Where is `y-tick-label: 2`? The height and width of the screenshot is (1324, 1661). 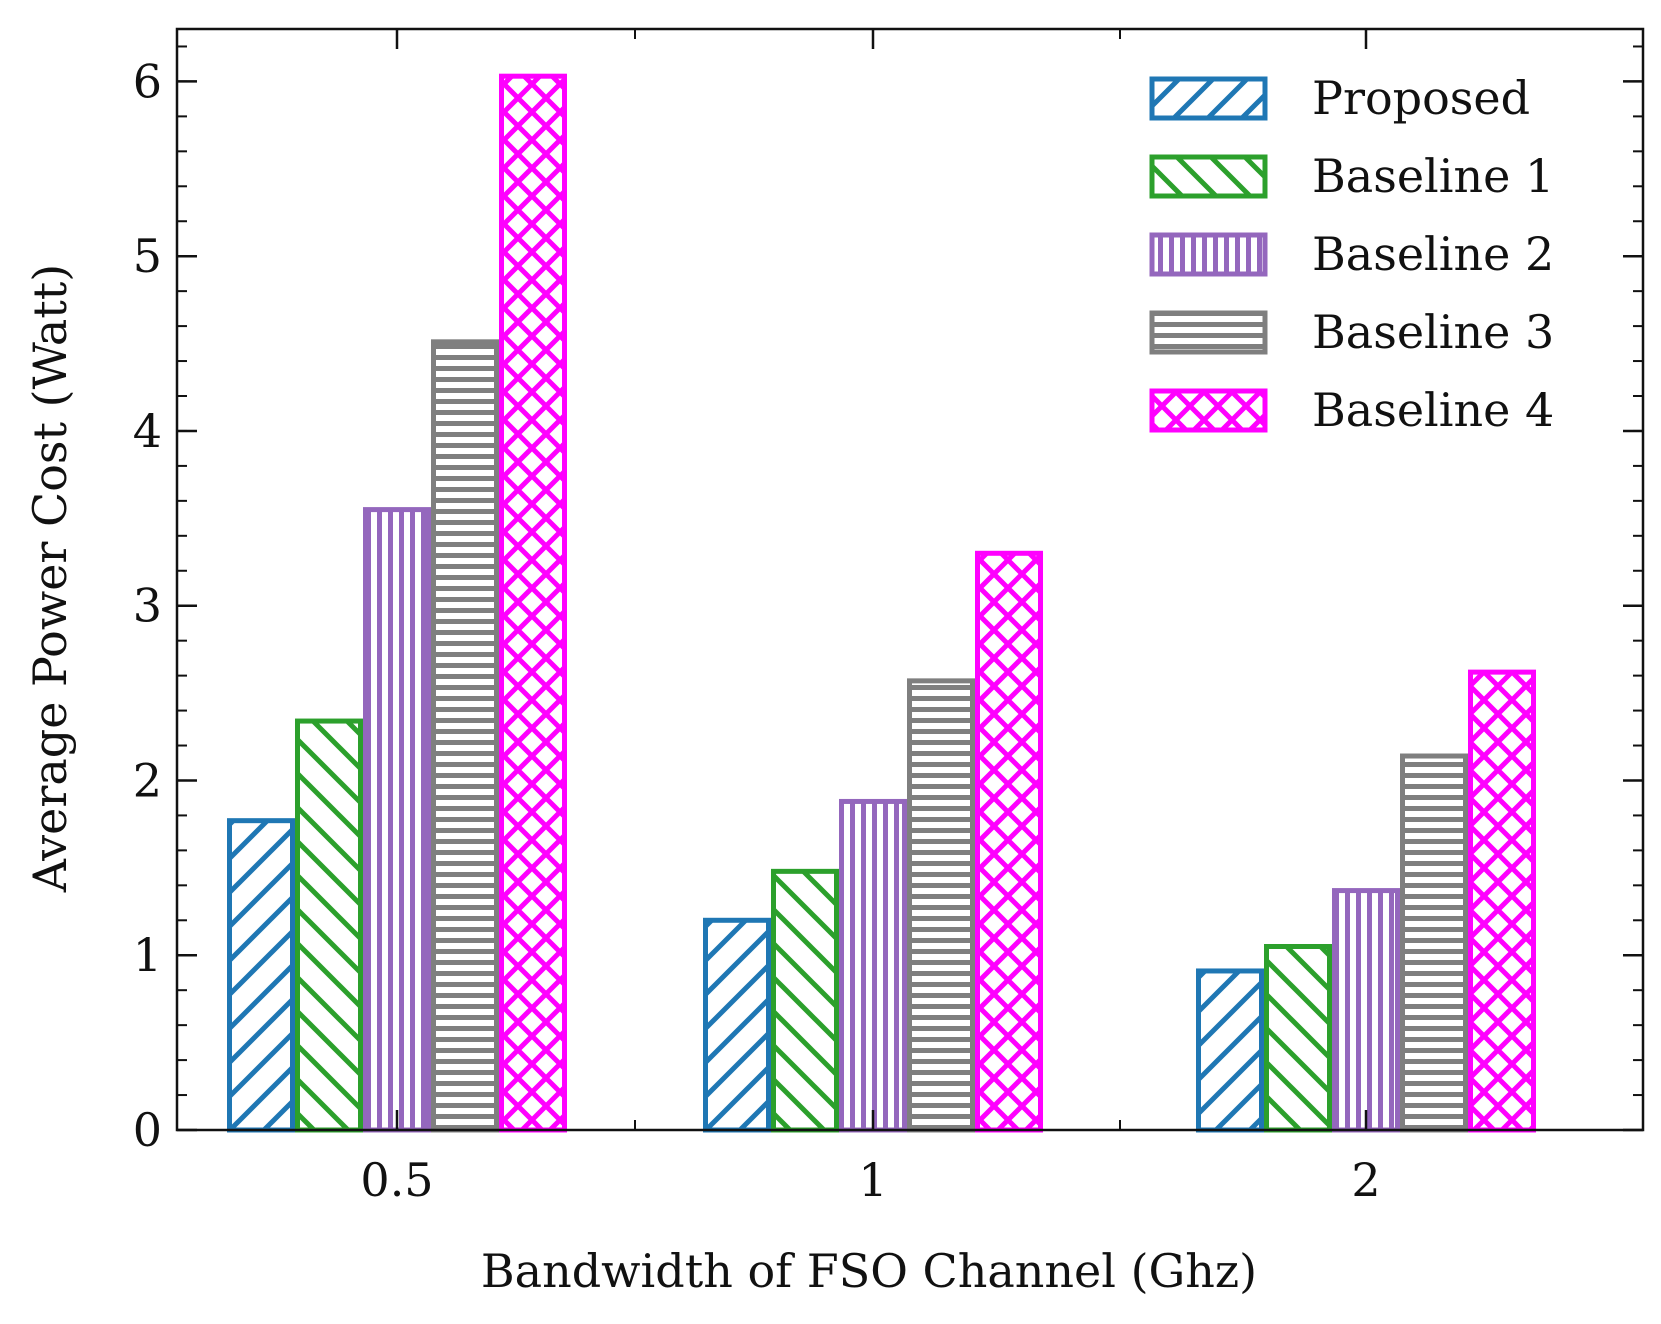 y-tick-label: 2 is located at coordinates (147, 780).